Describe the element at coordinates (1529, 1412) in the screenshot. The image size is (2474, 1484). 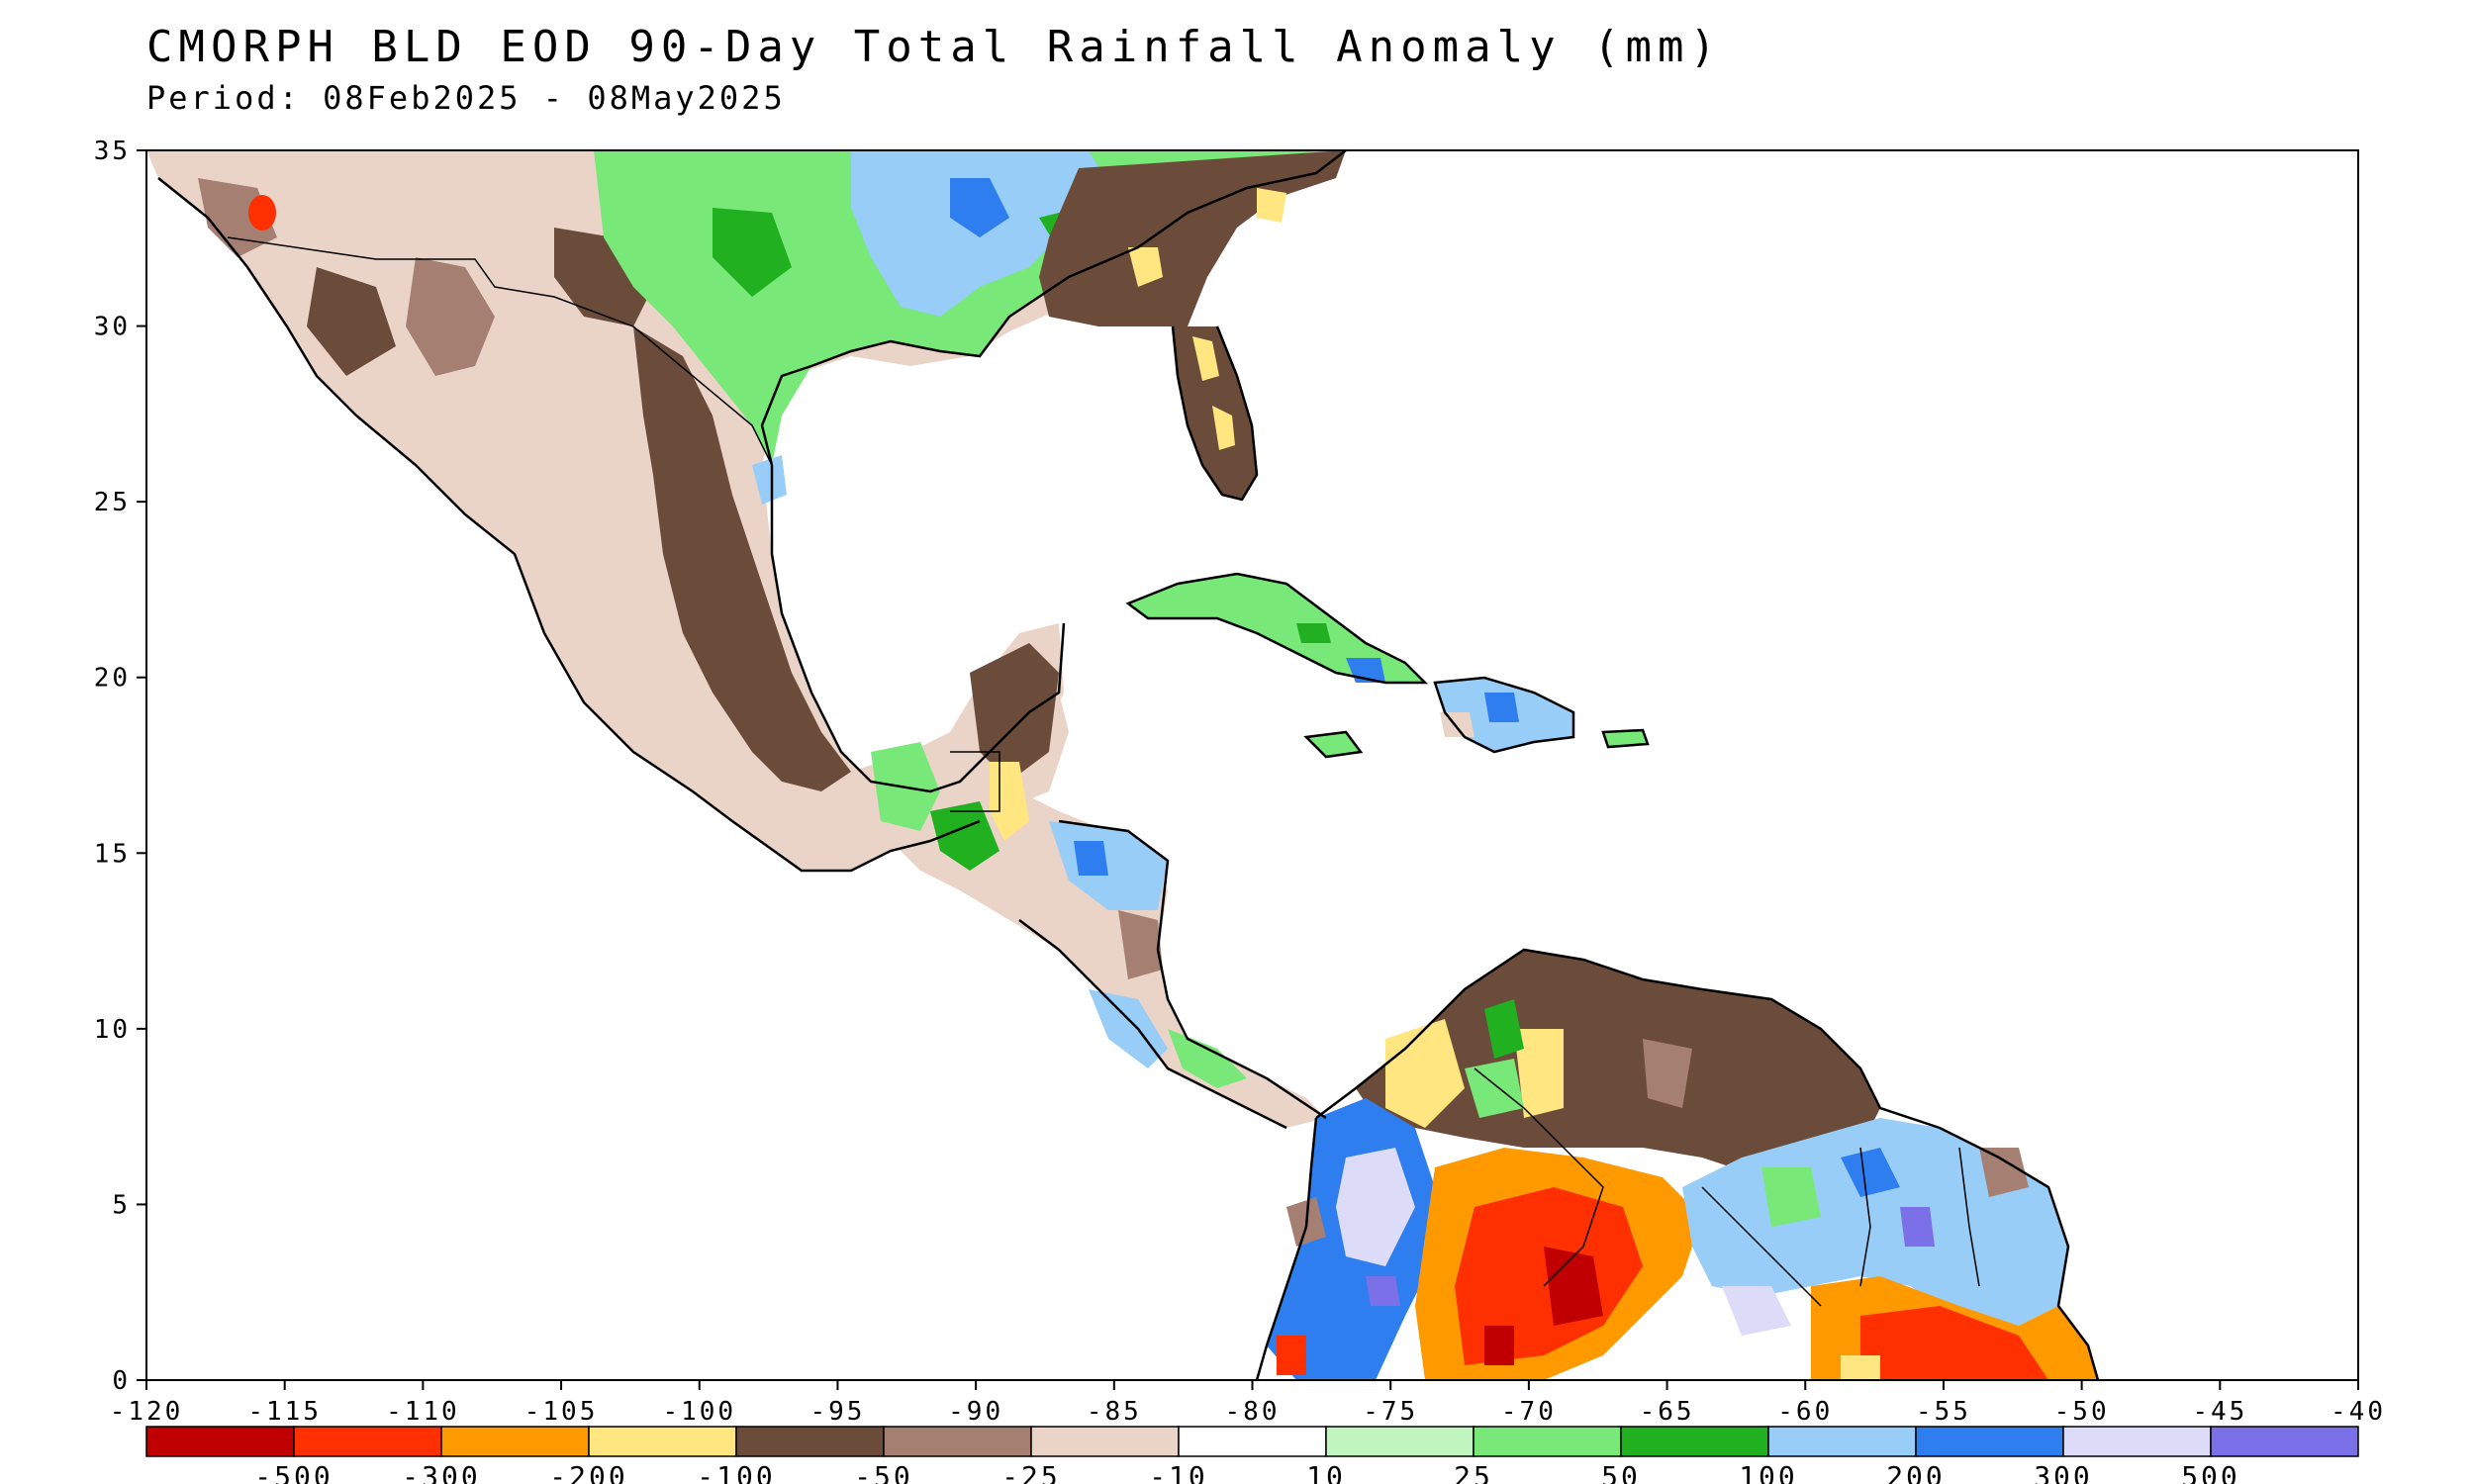
I see `x-tick-label: -70` at that location.